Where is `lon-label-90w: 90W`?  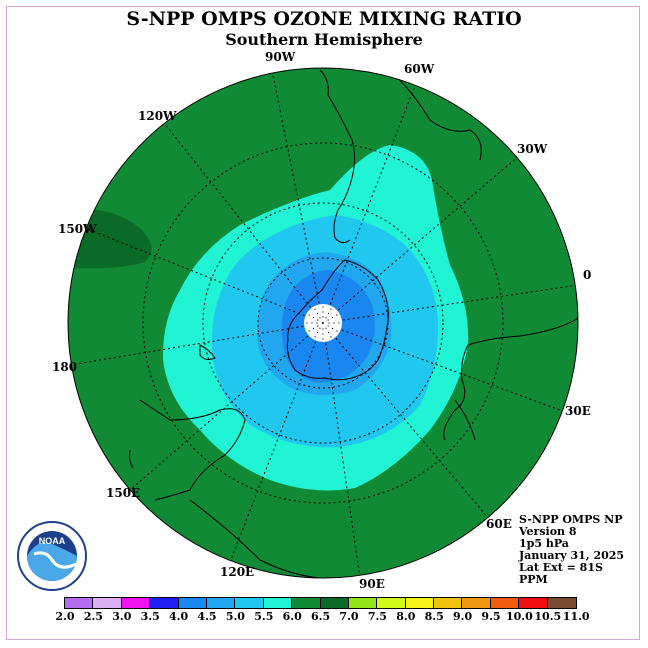
lon-label-90w: 90W is located at coordinates (280, 57).